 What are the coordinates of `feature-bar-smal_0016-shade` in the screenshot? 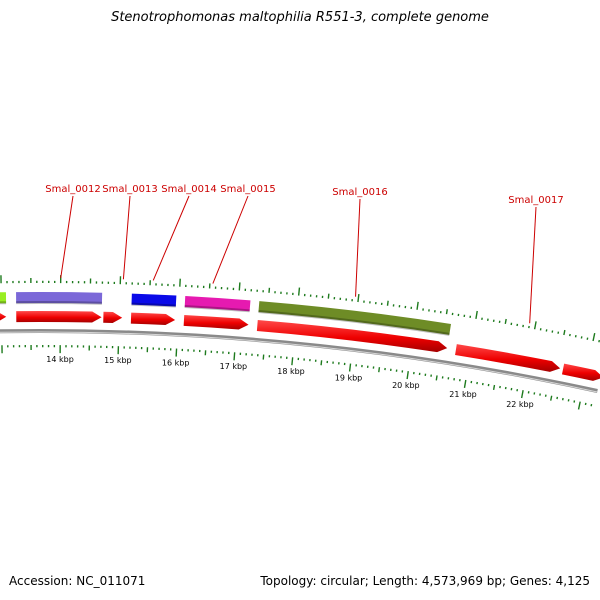 It's located at (354, 323).